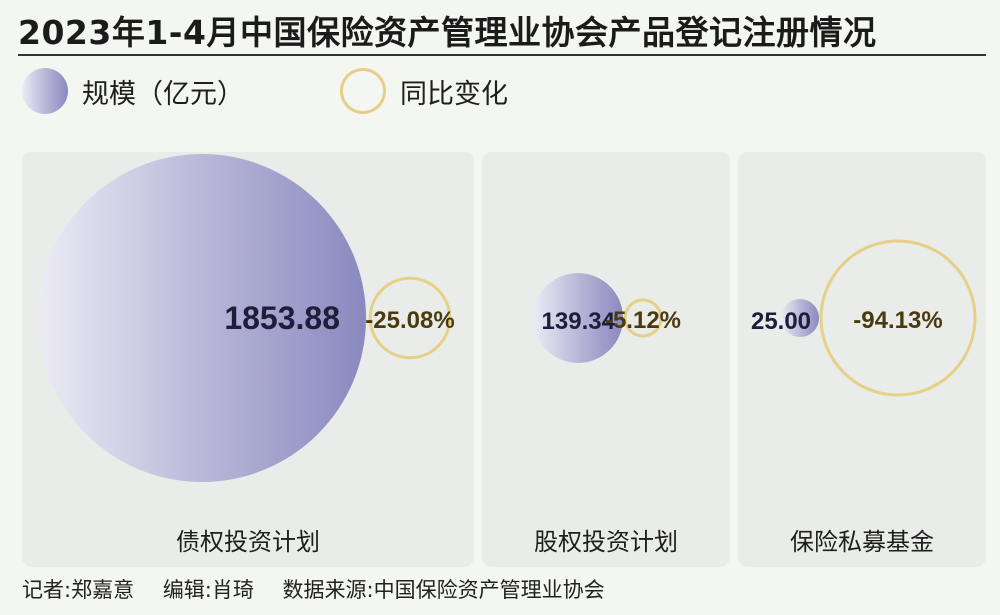 The height and width of the screenshot is (615, 1000). What do you see at coordinates (862, 542) in the screenshot?
I see `category-label: 保险私募基金` at bounding box center [862, 542].